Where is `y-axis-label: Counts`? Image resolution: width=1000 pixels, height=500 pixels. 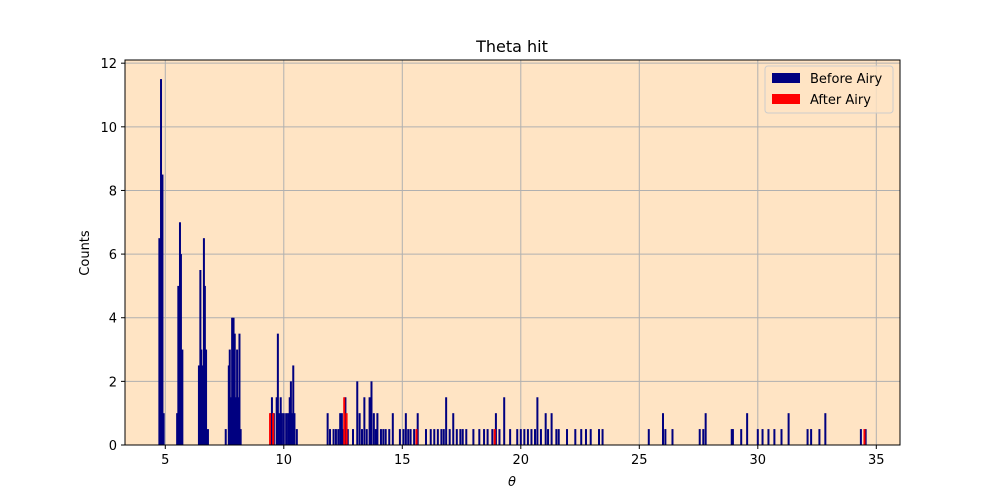 y-axis-label: Counts is located at coordinates (85, 253).